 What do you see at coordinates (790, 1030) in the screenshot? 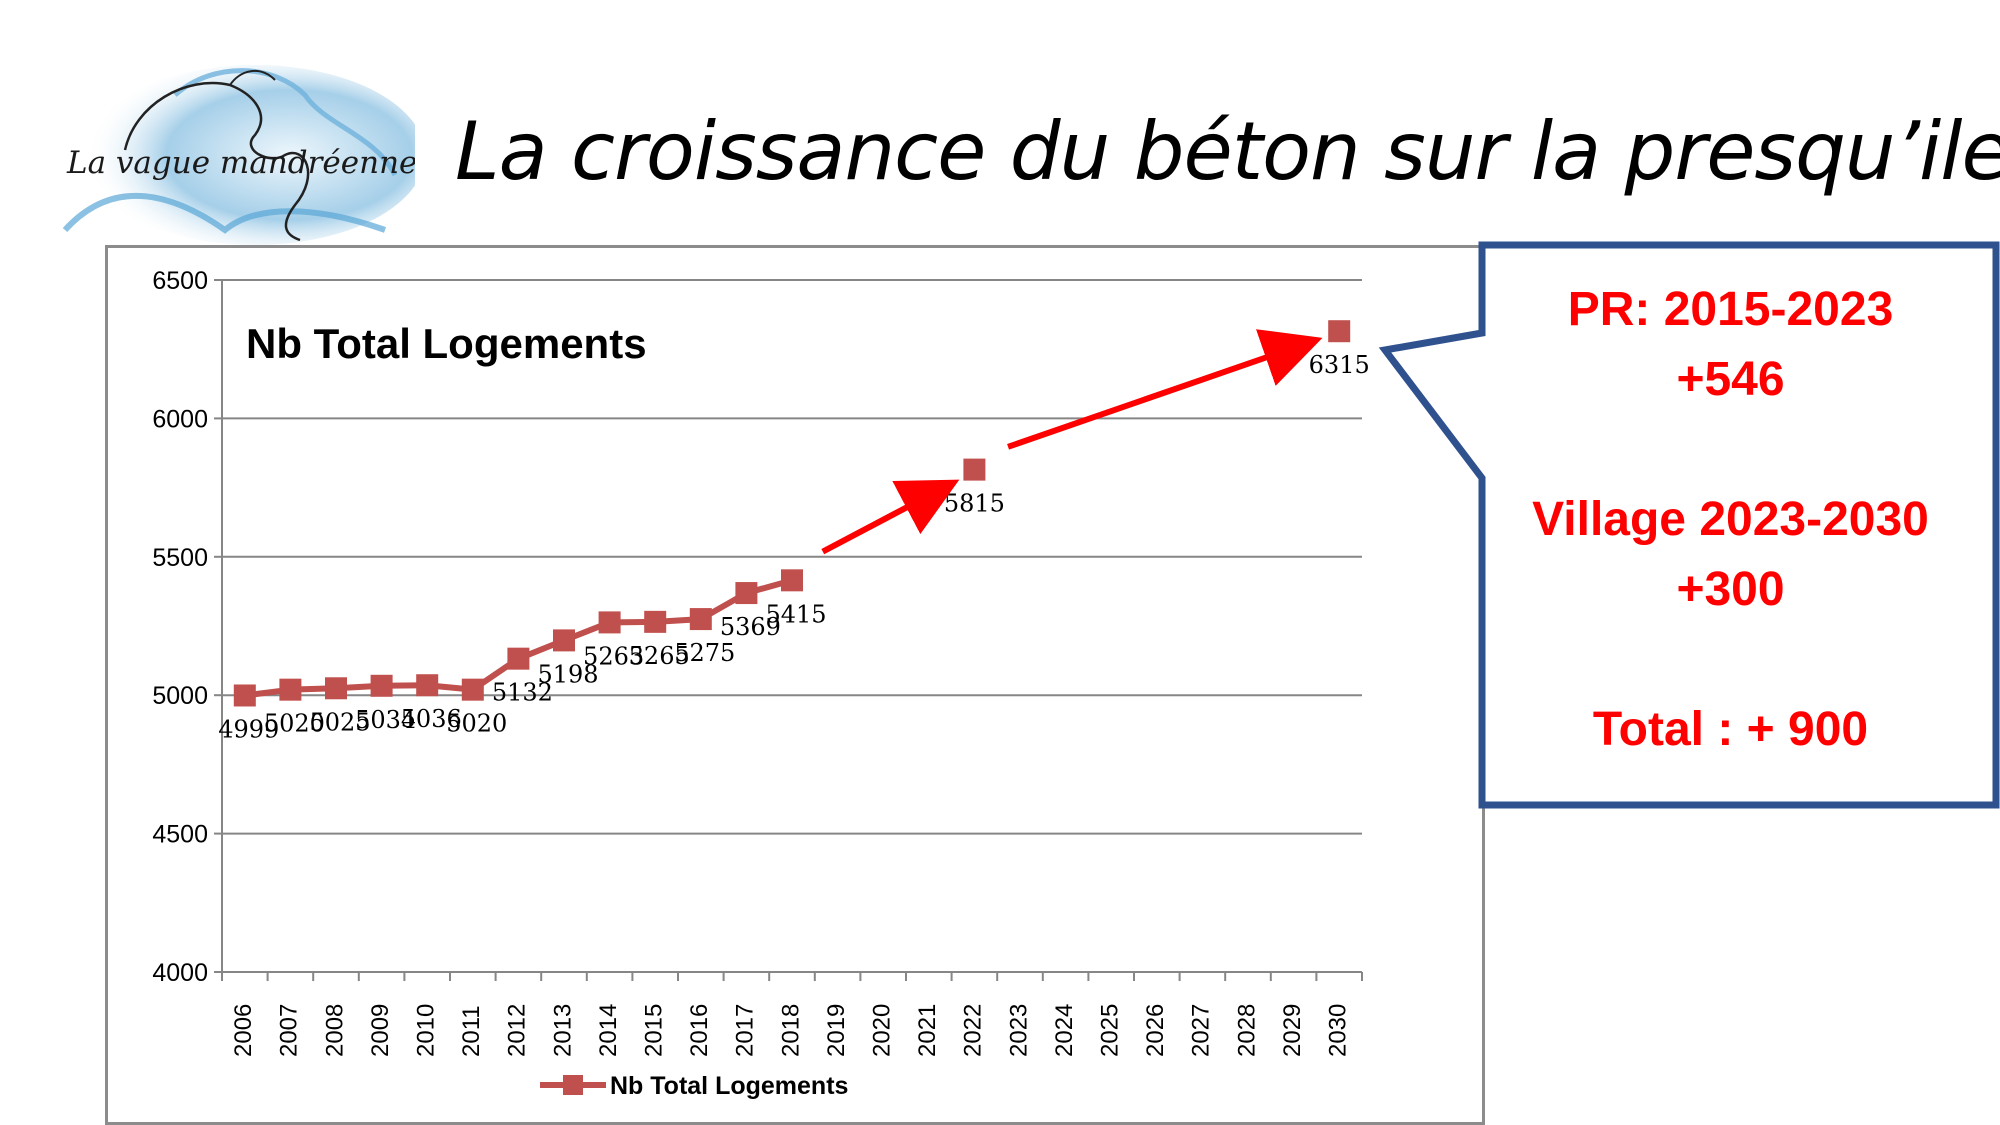
I see `x-tick-label: 2018` at bounding box center [790, 1030].